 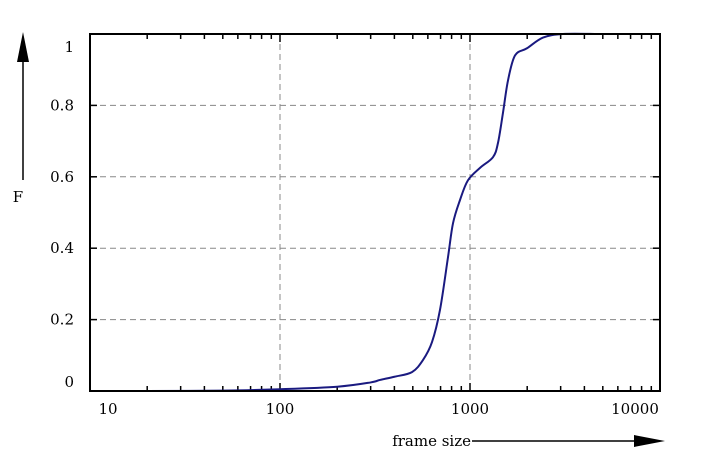 I want to click on y-tick-label: 0.4, so click(x=62, y=248).